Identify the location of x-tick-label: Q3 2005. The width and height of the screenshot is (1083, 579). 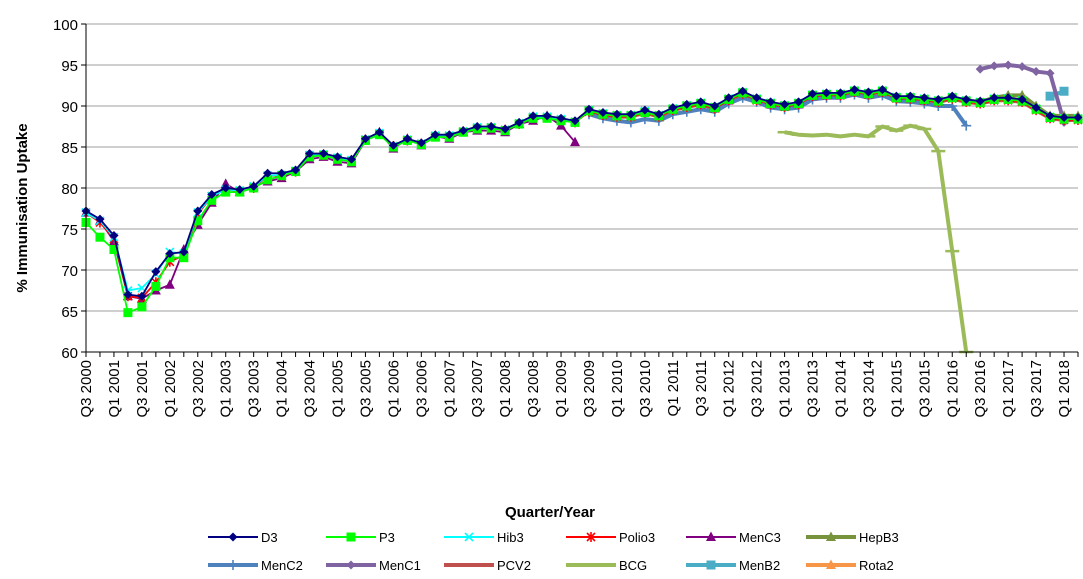
(365, 389).